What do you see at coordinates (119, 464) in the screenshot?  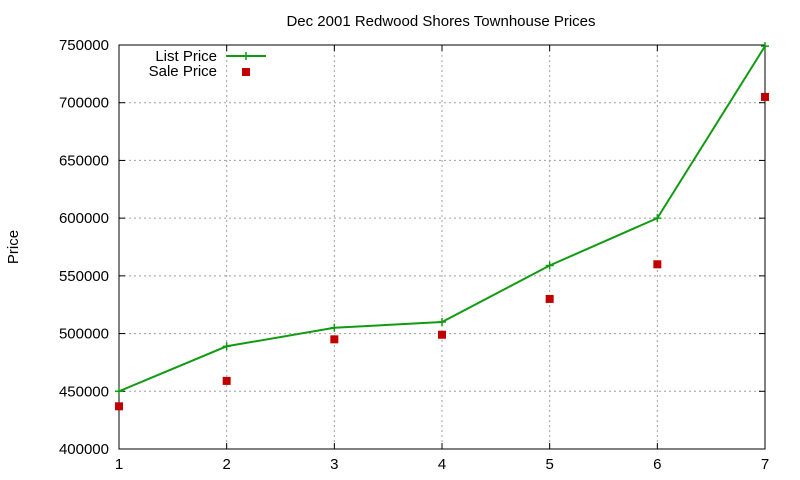 I see `x-tick-label: 1` at bounding box center [119, 464].